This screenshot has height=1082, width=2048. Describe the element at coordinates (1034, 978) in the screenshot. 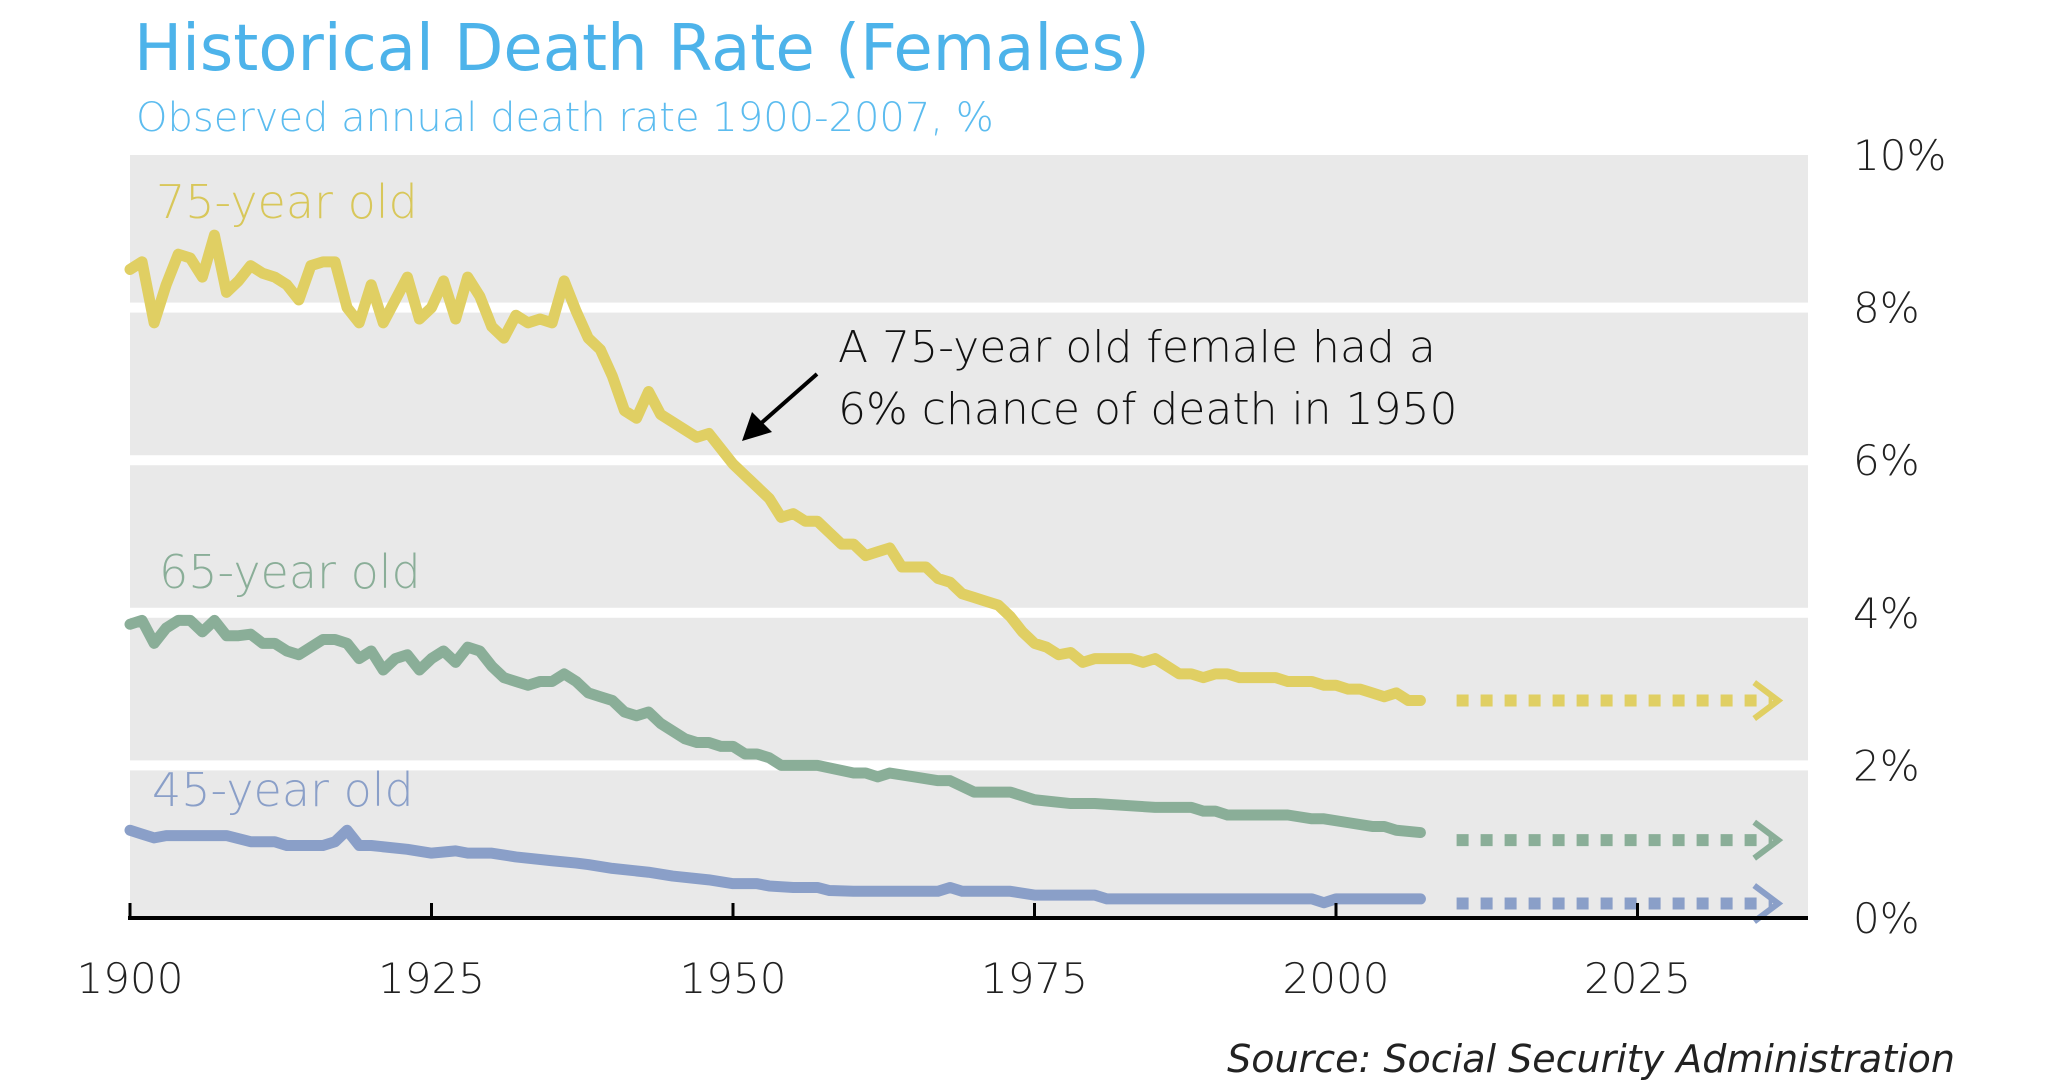

I see `x-tick-label: 1975` at that location.